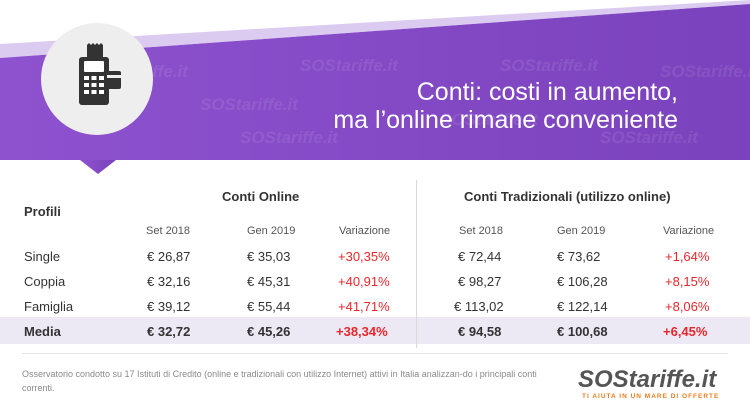 The image size is (750, 413). What do you see at coordinates (480, 331) in the screenshot?
I see `table-cell: € 94,58` at bounding box center [480, 331].